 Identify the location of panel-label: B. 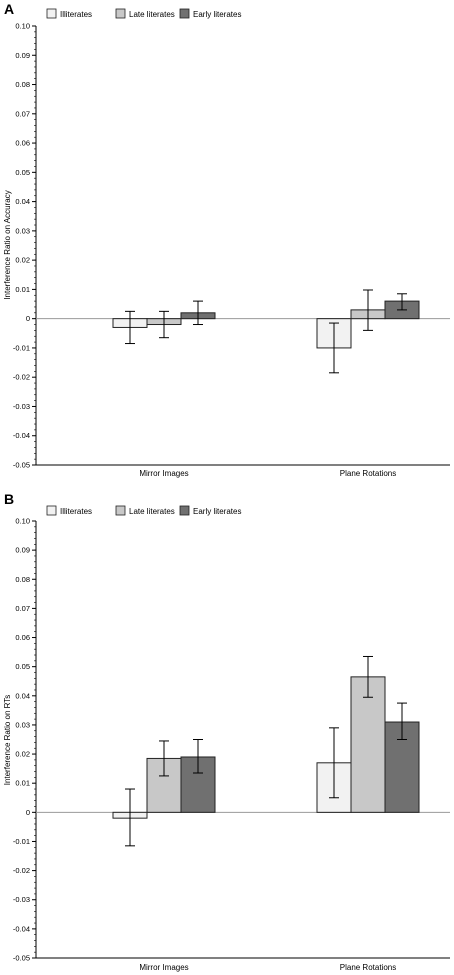
(9, 499).